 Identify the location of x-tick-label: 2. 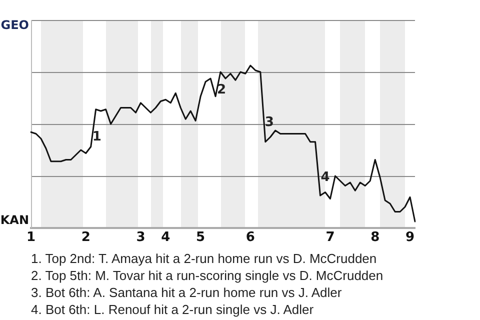
(85, 238).